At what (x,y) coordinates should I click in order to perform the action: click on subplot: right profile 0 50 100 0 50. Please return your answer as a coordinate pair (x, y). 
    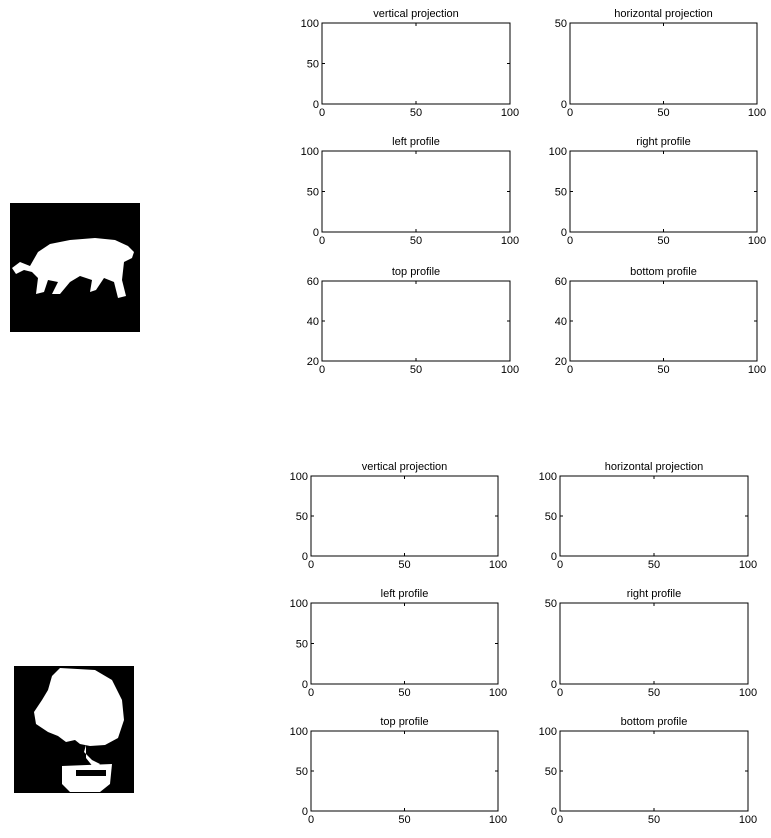
    Looking at the image, I should click on (651, 643).